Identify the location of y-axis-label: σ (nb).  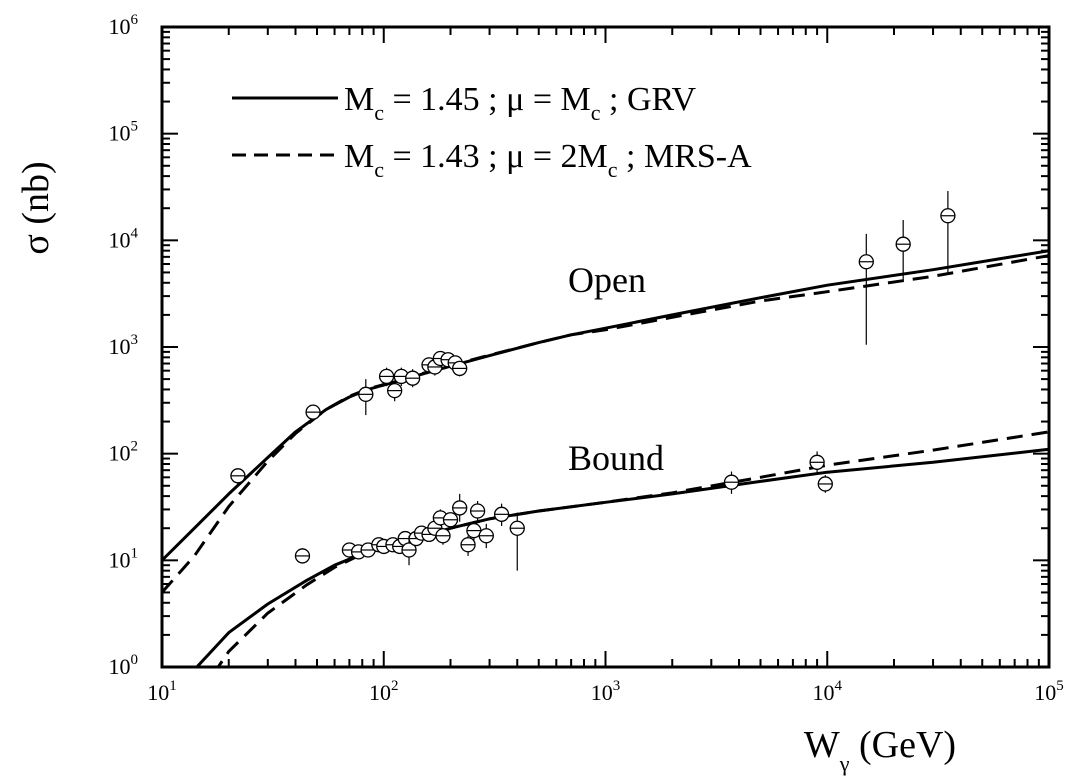
(36, 207).